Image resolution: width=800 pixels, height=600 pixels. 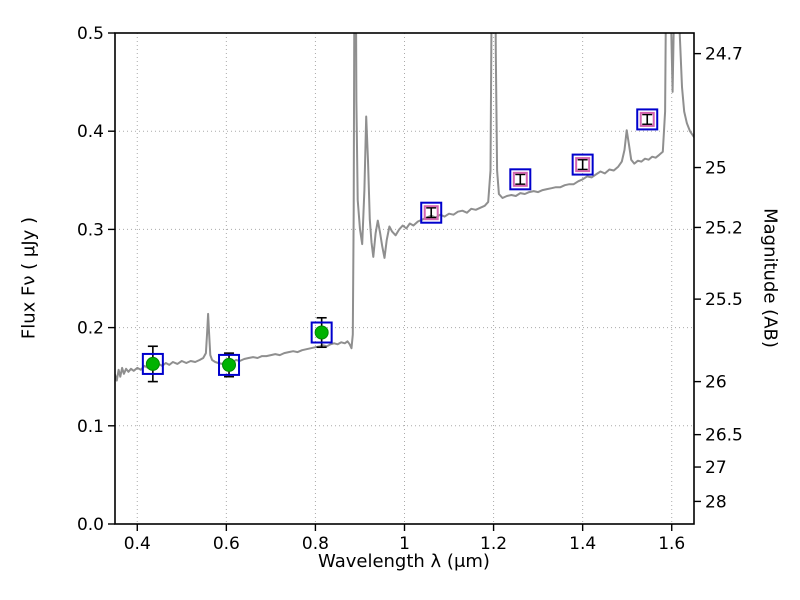 What do you see at coordinates (539, 166) in the screenshot?
I see `infrared-photometry` at bounding box center [539, 166].